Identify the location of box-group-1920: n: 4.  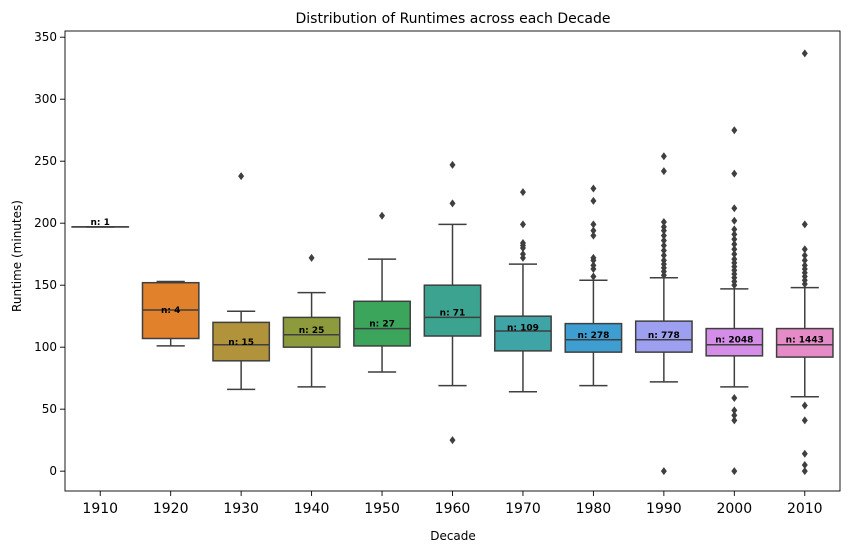
(170, 313).